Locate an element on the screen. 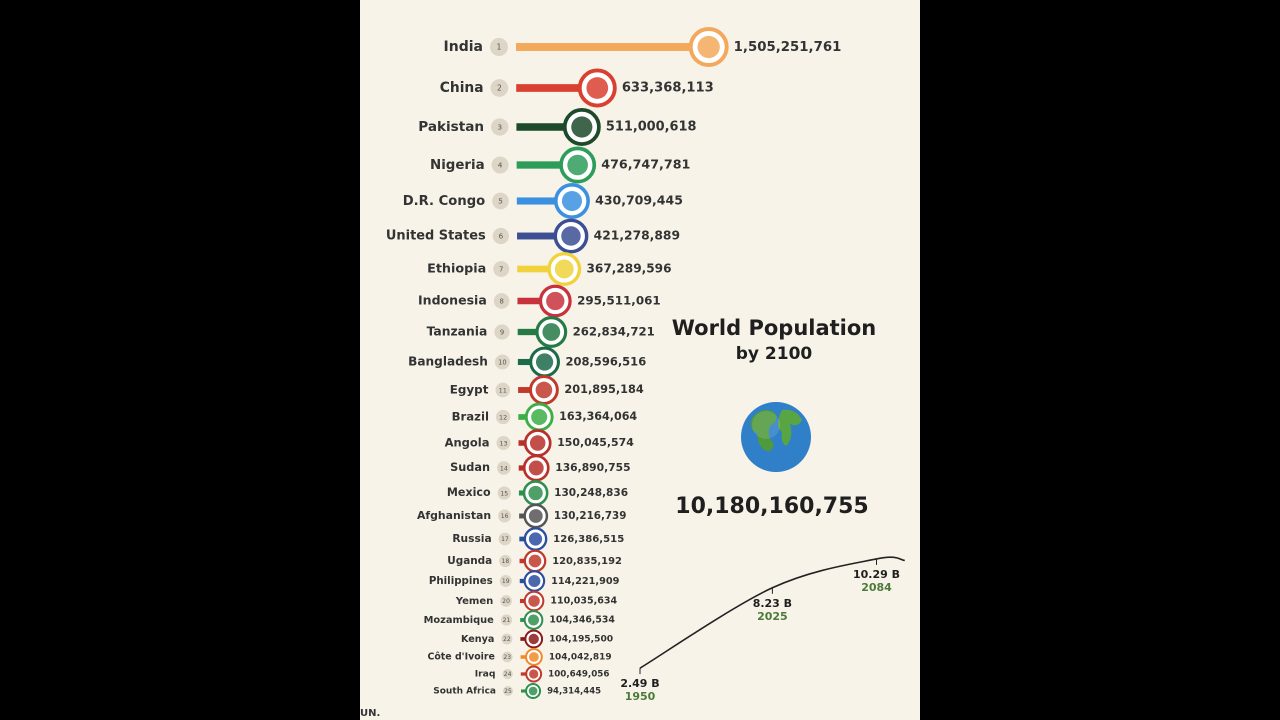  country-name: Côte d'Ivoire is located at coordinates (460, 657).